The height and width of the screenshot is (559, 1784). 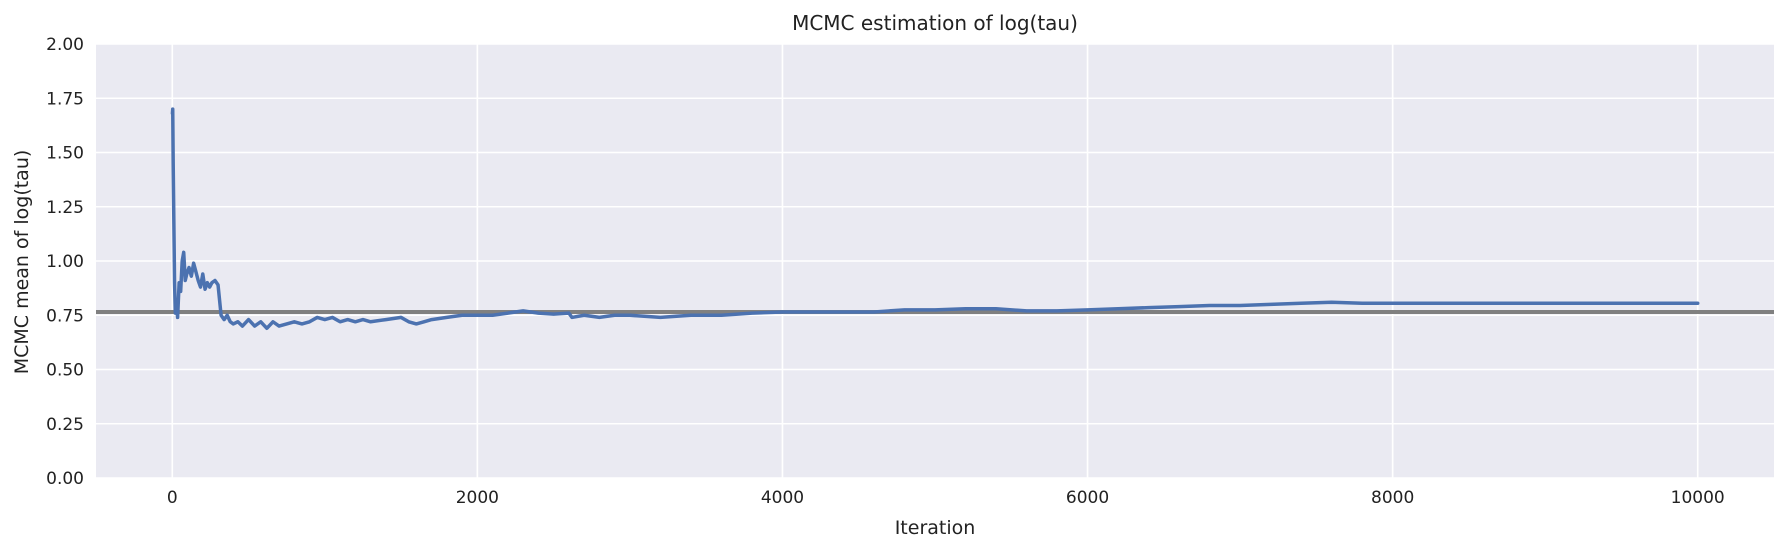 What do you see at coordinates (65, 479) in the screenshot?
I see `y-tick-label: 0.00` at bounding box center [65, 479].